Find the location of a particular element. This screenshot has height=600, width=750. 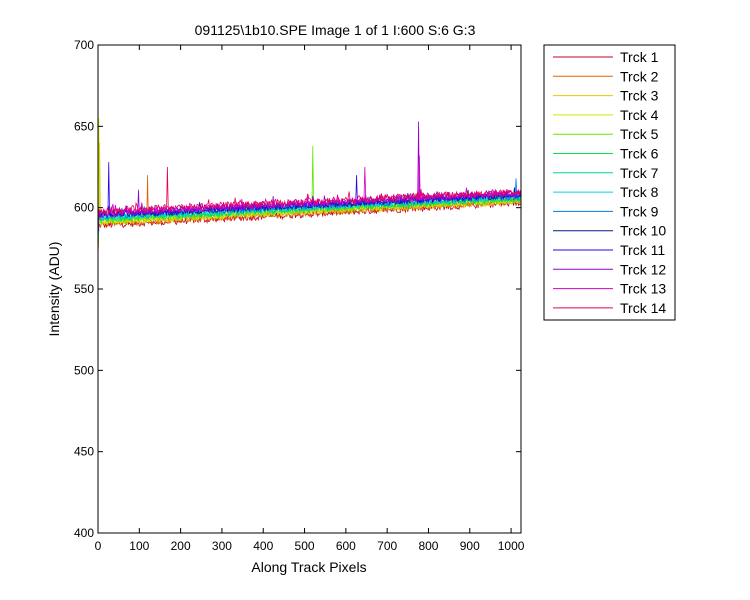

x-tick-label: 600 is located at coordinates (346, 546).